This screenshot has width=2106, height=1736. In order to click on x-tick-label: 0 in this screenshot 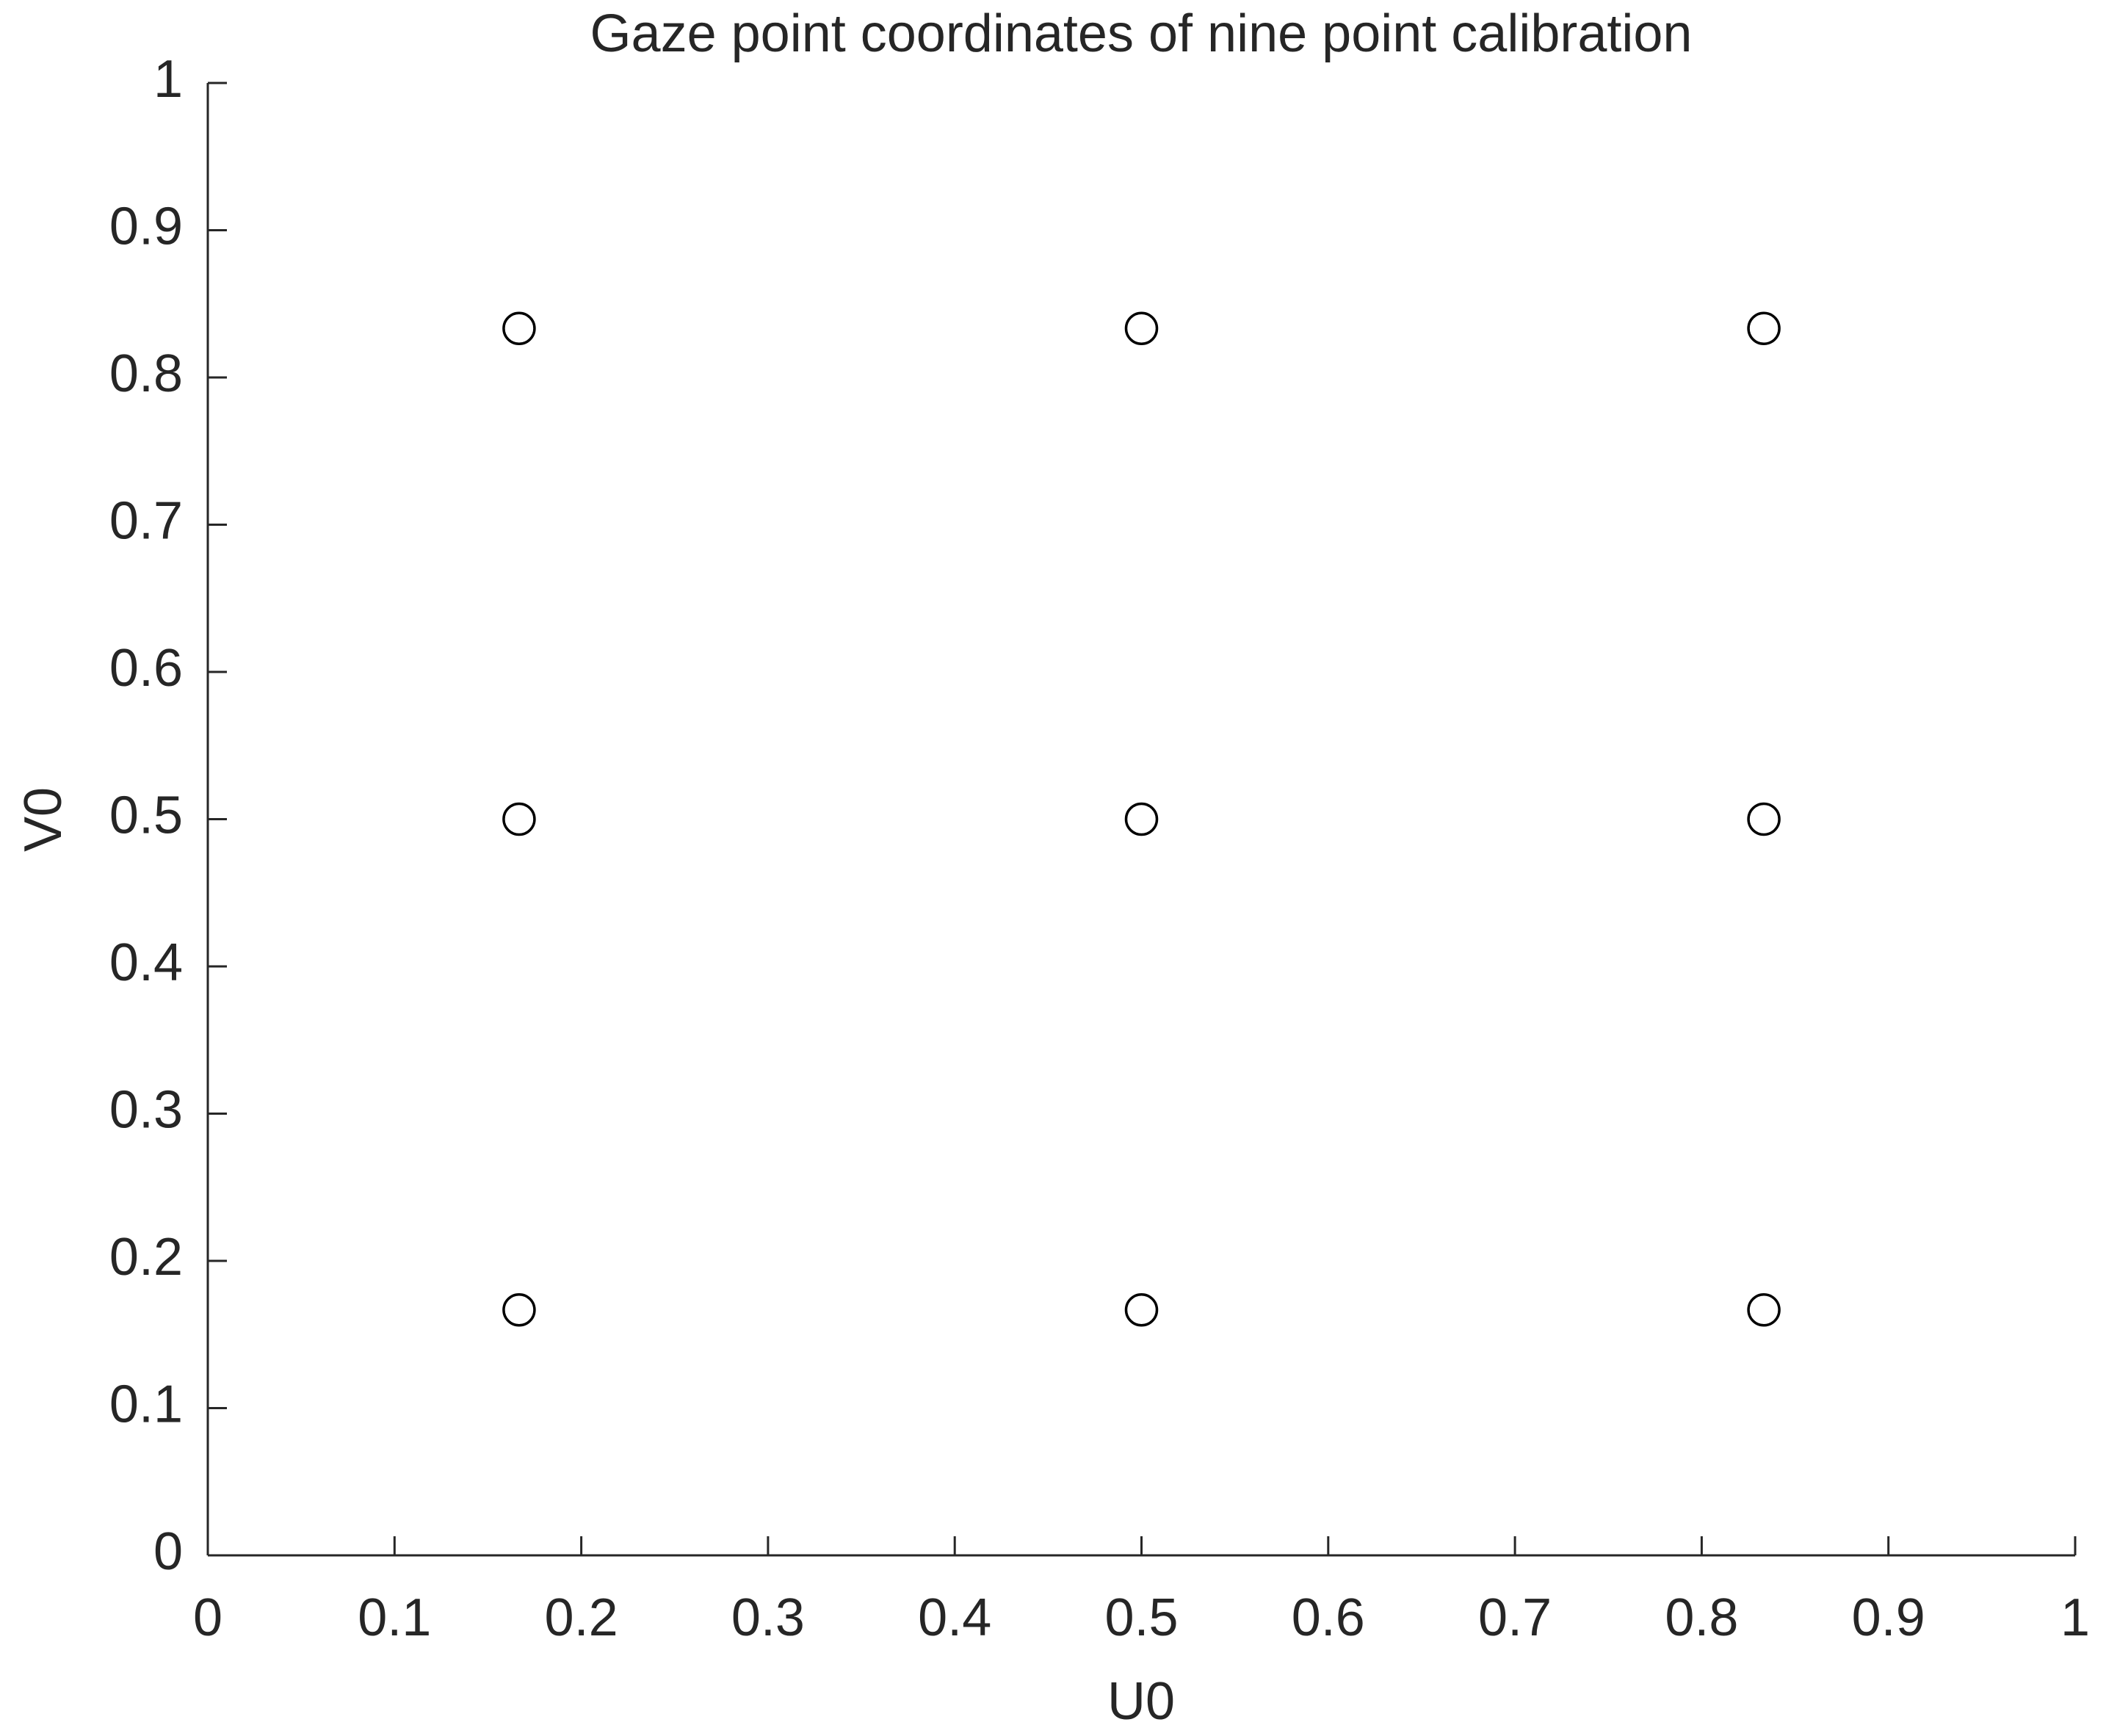, I will do `click(207, 1617)`.